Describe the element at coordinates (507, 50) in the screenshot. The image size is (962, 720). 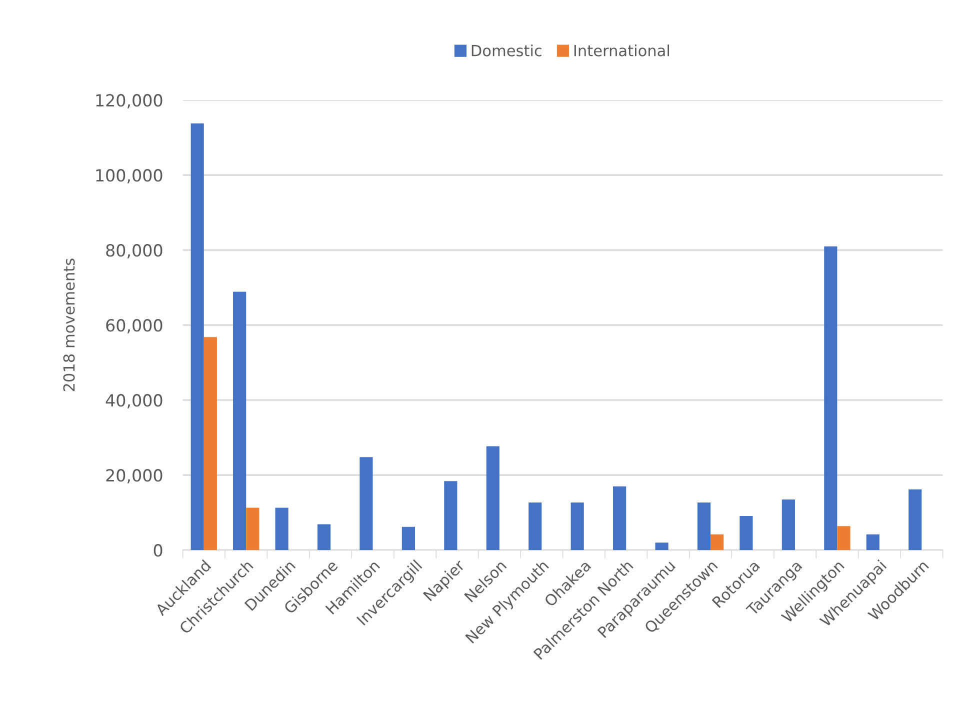
I see `legend-label: Domestic` at that location.